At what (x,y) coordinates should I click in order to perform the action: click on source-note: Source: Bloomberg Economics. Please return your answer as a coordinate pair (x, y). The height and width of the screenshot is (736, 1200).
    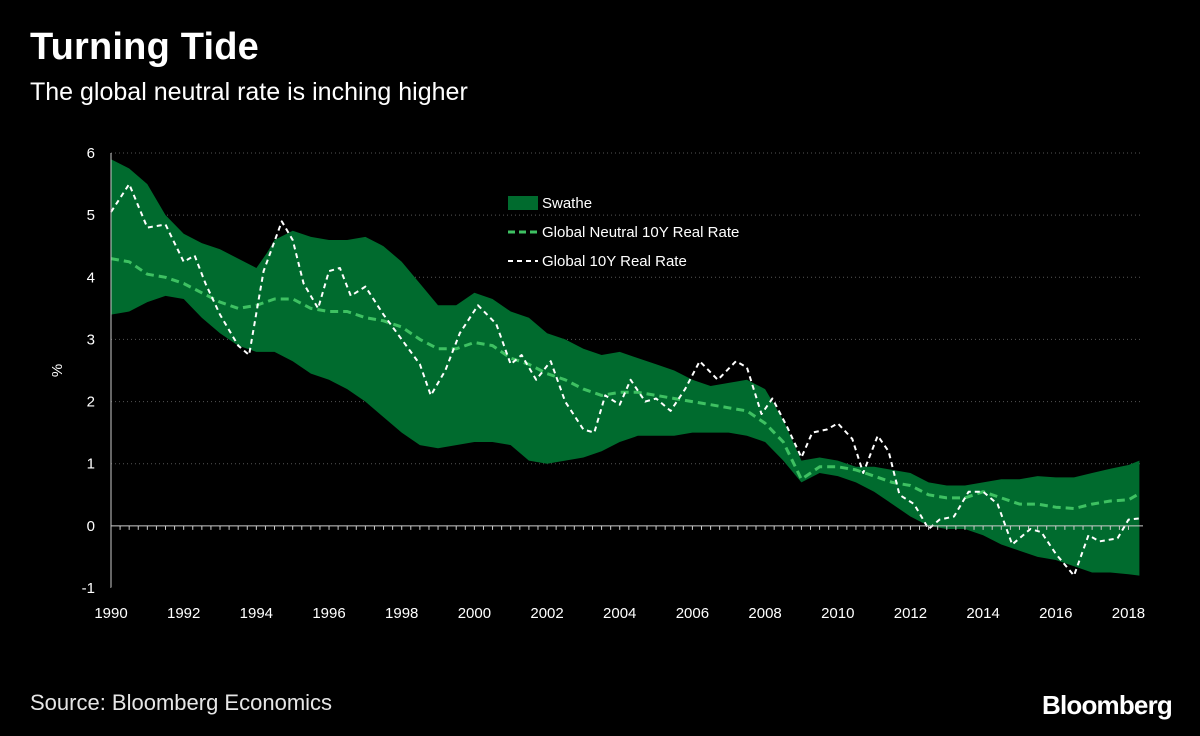
    Looking at the image, I should click on (181, 702).